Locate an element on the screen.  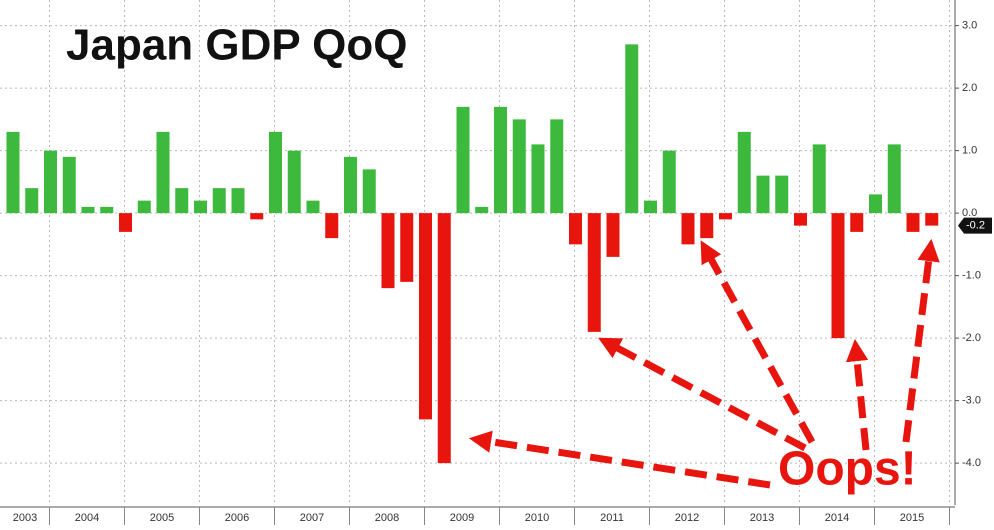
x-tick-label: 2007 is located at coordinates (312, 518).